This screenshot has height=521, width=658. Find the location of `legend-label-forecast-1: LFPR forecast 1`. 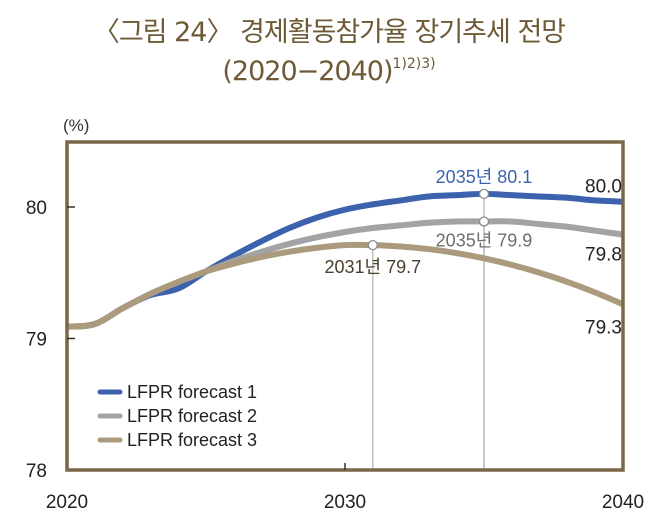

legend-label-forecast-1: LFPR forecast 1 is located at coordinates (192, 392).